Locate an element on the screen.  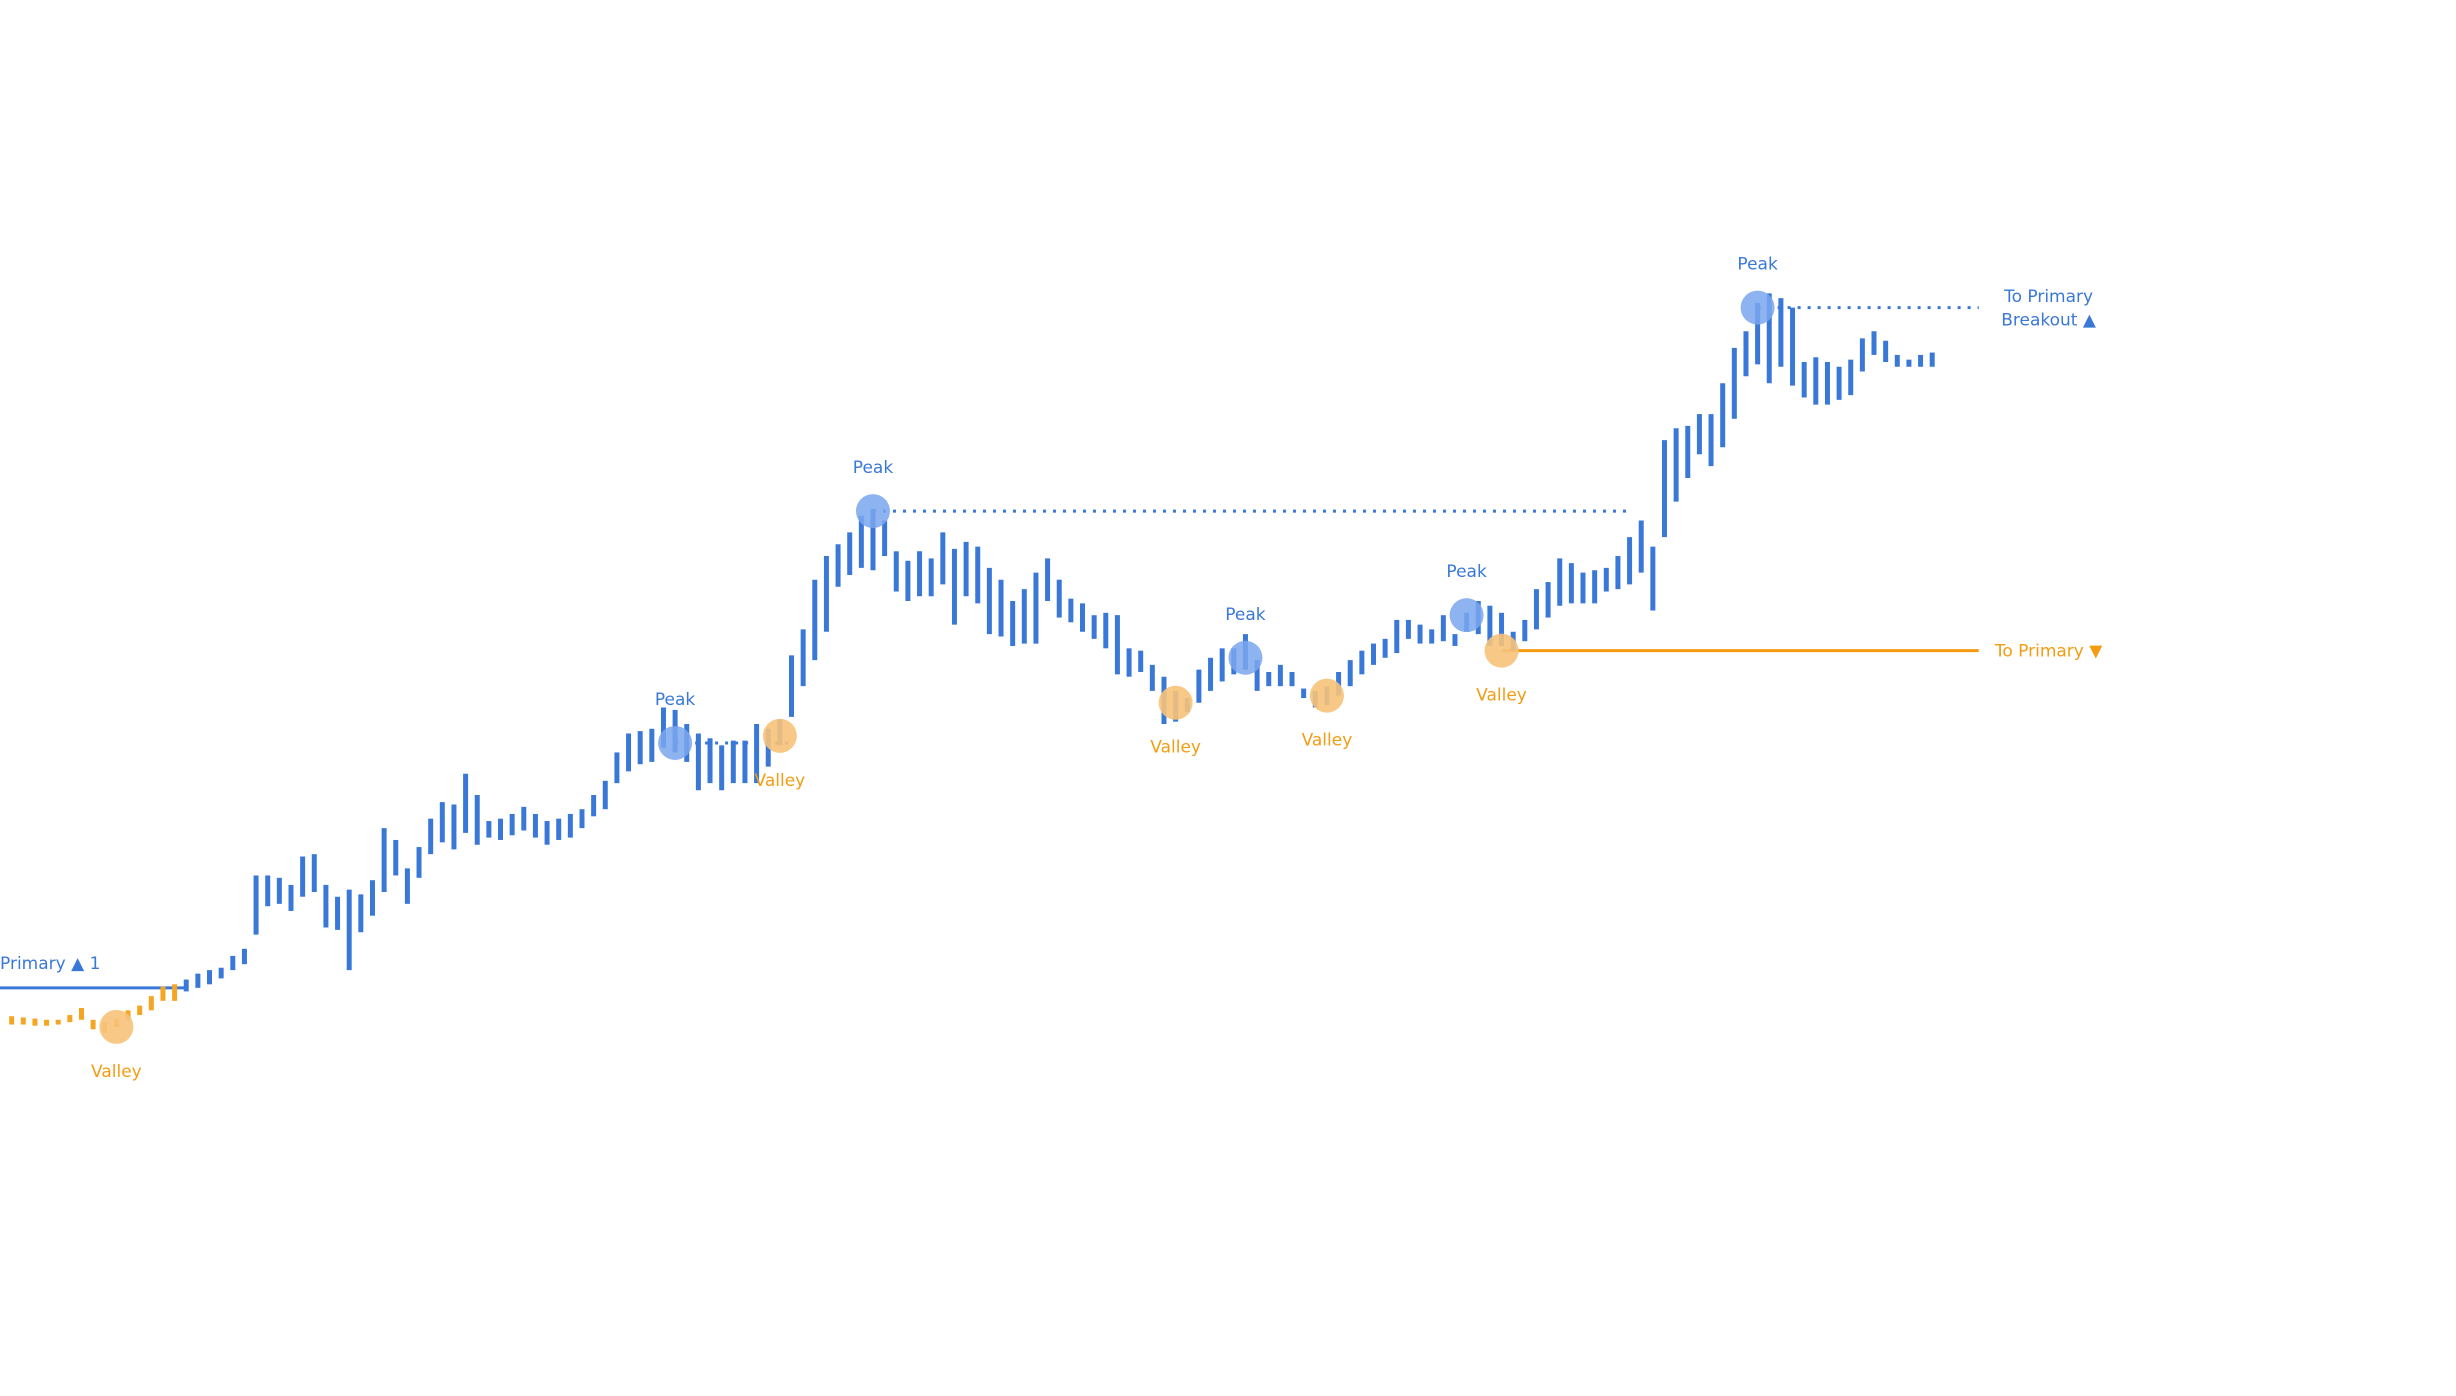
valley-label-4: Valley is located at coordinates (1327, 741).